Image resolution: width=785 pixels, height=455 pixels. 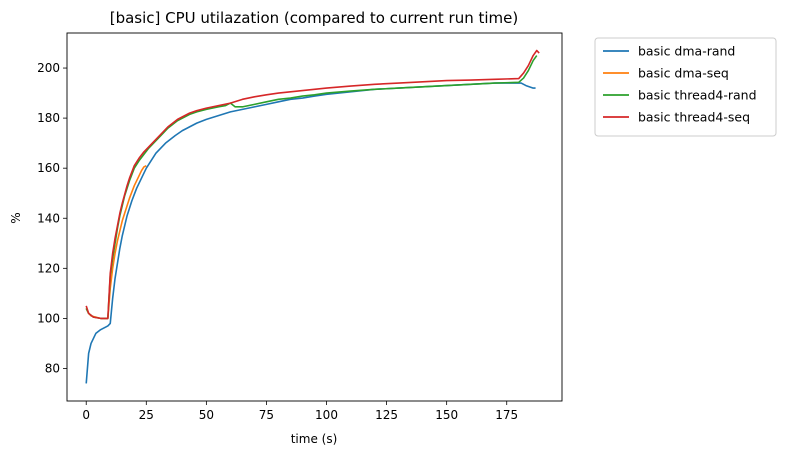 What do you see at coordinates (300, 411) in the screenshot?
I see `x-axis: 0 25 50 75 100 125 150 175` at bounding box center [300, 411].